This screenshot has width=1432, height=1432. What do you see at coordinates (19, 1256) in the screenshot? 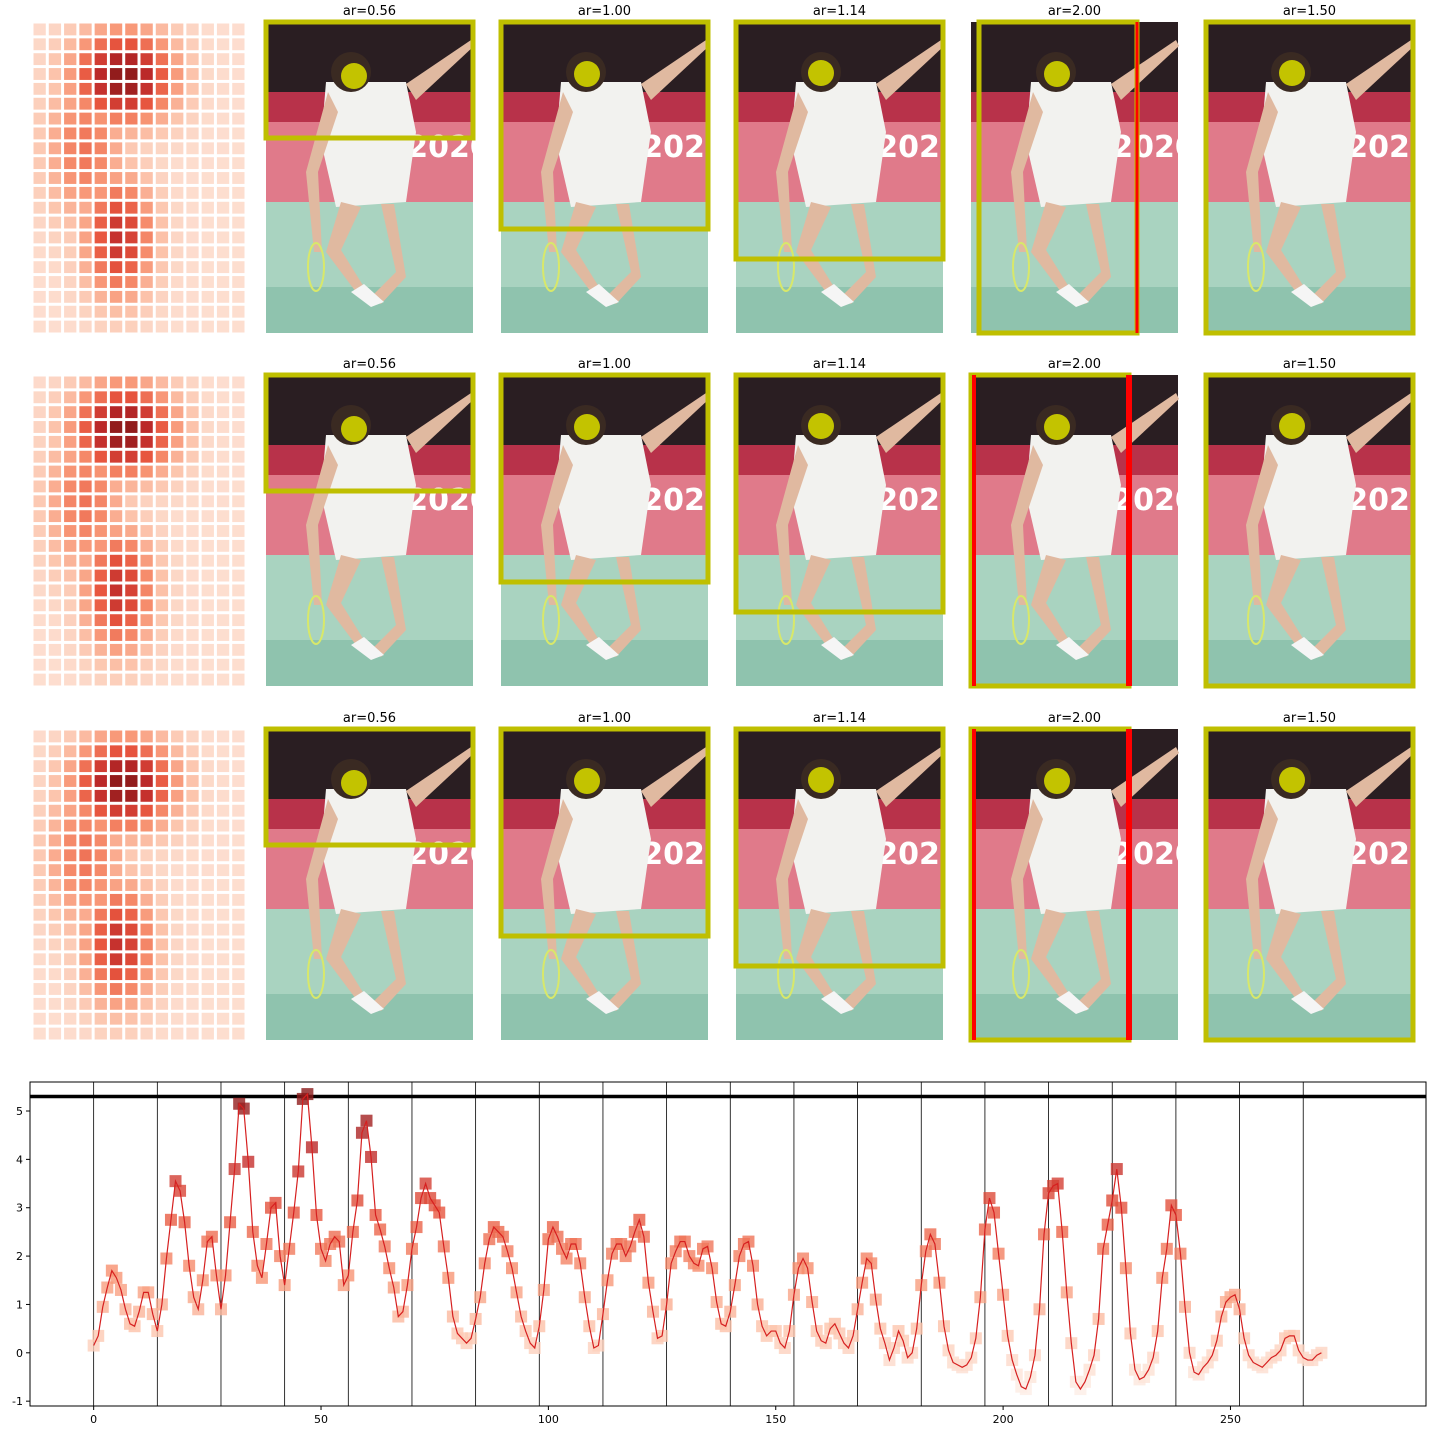
I see `y-tick-label: 2` at bounding box center [19, 1256].